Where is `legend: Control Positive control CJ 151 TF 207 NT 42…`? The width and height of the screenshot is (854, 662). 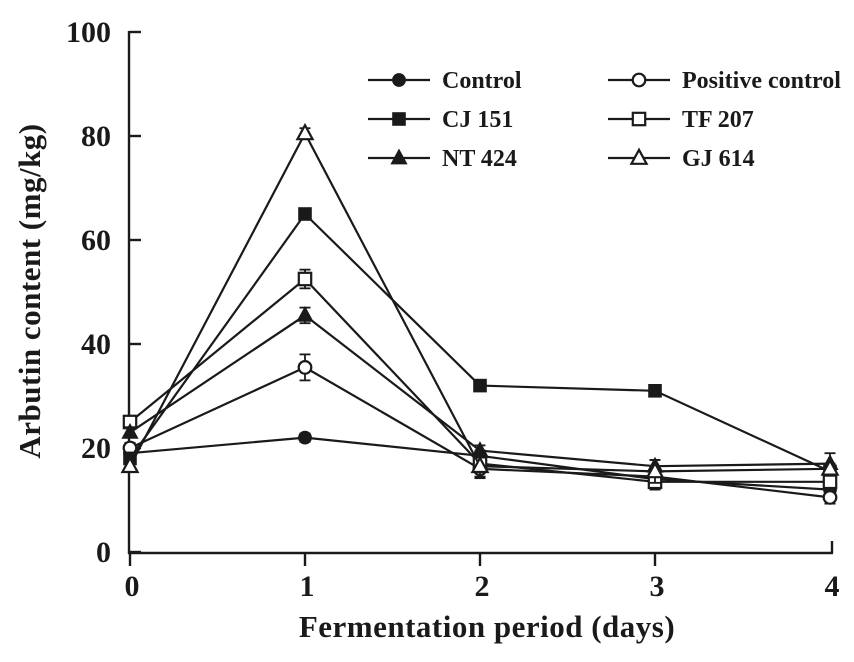 legend: Control Positive control CJ 151 TF 207 NT 42… is located at coordinates (604, 120).